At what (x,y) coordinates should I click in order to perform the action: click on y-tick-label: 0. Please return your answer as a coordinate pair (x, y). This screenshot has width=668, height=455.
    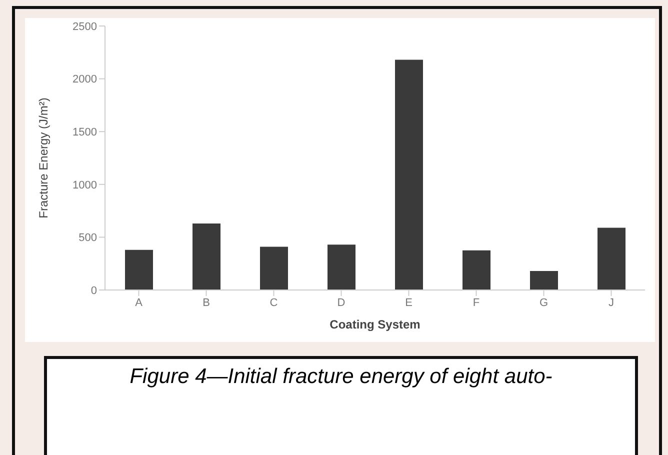
    Looking at the image, I should click on (93, 290).